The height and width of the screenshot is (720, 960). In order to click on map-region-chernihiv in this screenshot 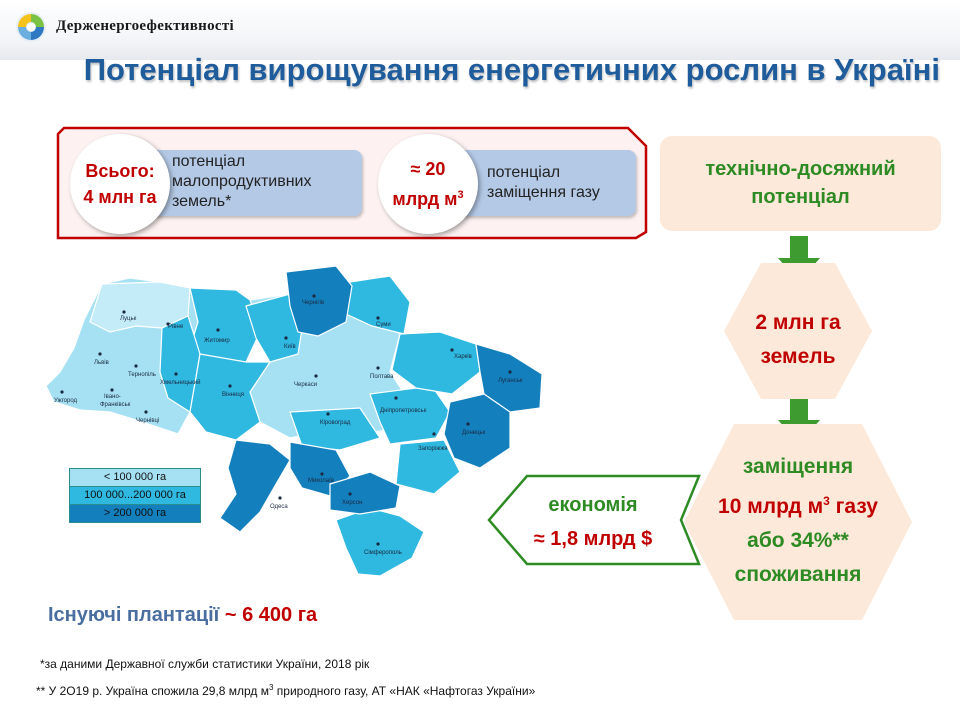, I will do `click(319, 301)`.